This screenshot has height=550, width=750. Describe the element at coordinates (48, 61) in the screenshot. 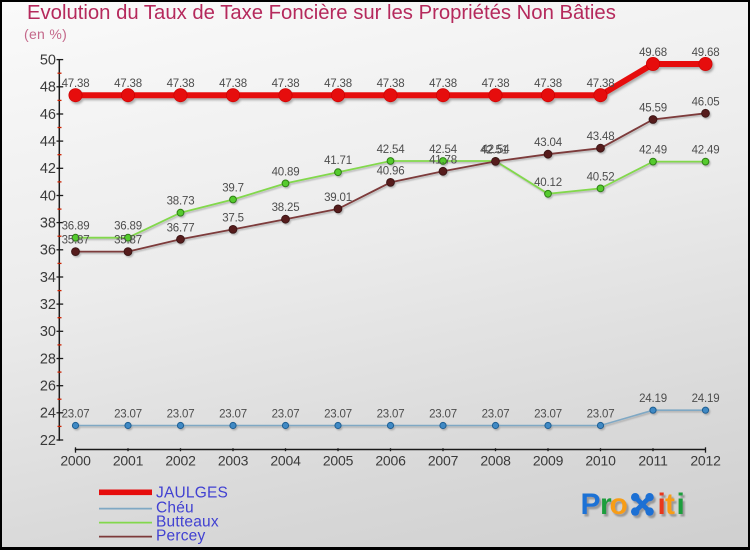

I see `svg-text: 50` at that location.